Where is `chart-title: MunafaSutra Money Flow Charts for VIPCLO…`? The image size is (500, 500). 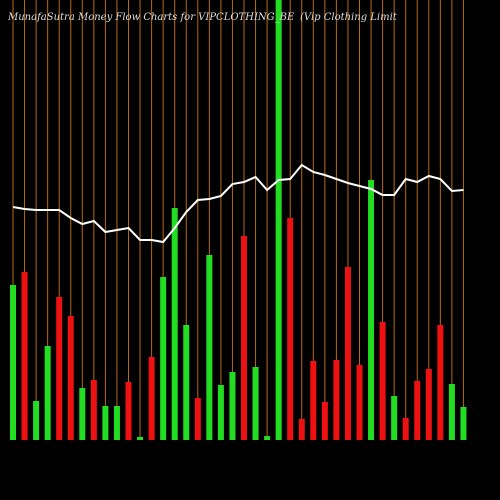
chart-title: MunafaSutra Money Flow Charts for VIPCLO… is located at coordinates (151, 17).